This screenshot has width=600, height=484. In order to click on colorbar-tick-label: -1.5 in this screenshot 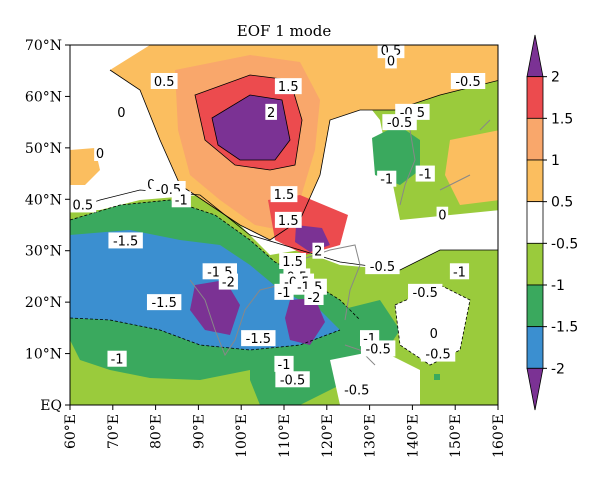, I will do `click(564, 328)`.